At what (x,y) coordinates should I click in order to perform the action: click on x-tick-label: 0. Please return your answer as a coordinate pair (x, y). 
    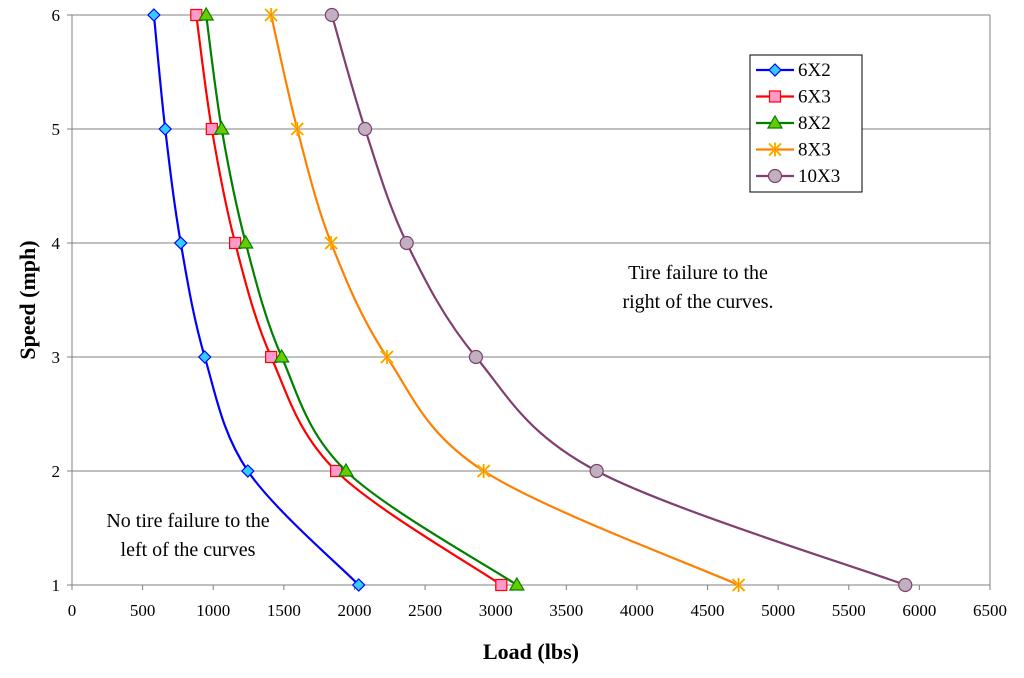
    Looking at the image, I should click on (72, 610).